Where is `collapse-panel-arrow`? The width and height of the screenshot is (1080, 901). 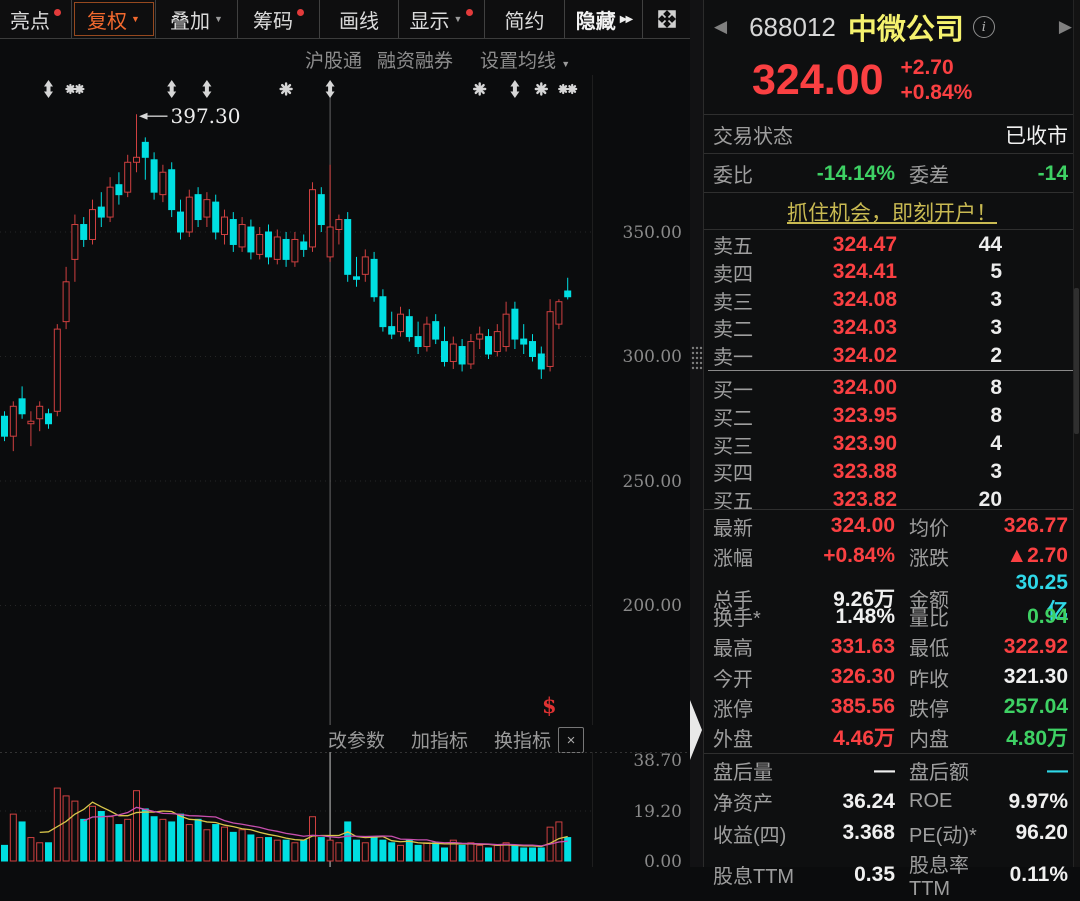
collapse-panel-arrow is located at coordinates (696, 730).